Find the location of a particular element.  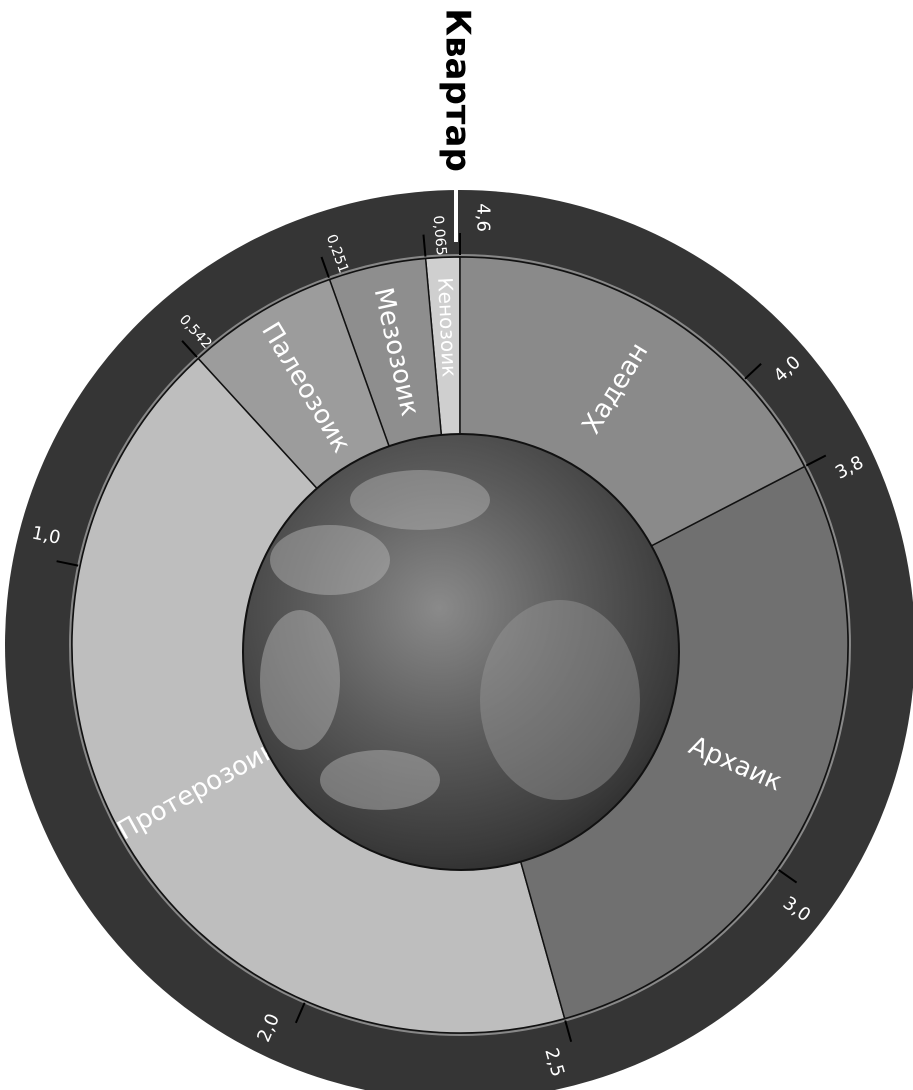

earth-clouds is located at coordinates (450, 640).